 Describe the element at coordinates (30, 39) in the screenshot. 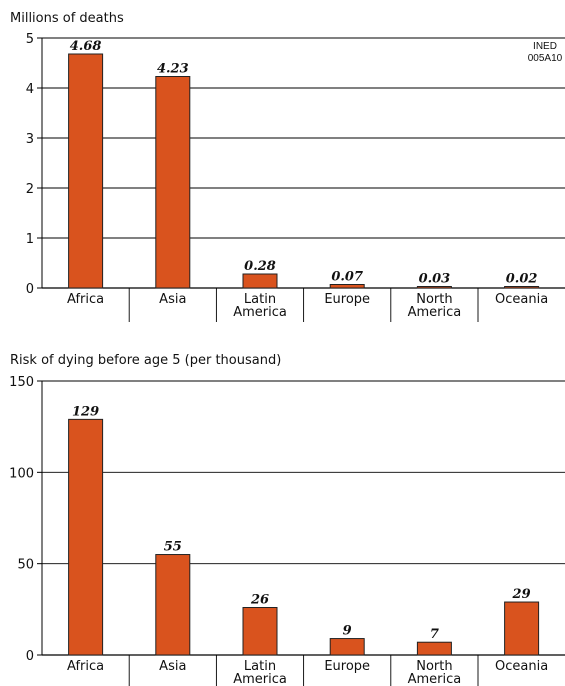

I see `y-tick-label: 5` at that location.